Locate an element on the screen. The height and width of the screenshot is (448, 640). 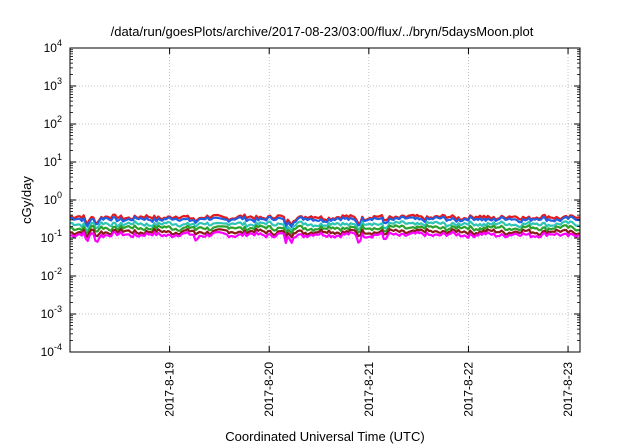
x-tick-label: 2017-8-19 is located at coordinates (170, 389).